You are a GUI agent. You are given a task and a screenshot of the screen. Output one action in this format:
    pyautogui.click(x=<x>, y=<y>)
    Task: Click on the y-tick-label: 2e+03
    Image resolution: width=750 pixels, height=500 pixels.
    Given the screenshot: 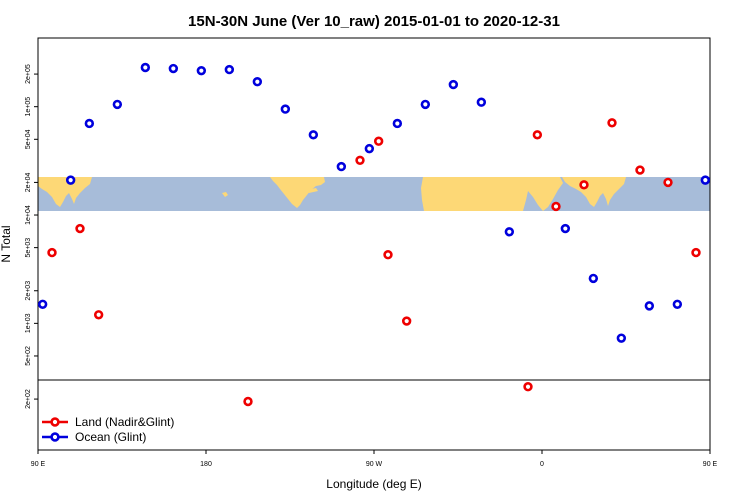 What is the action you would take?
    pyautogui.click(x=28, y=291)
    